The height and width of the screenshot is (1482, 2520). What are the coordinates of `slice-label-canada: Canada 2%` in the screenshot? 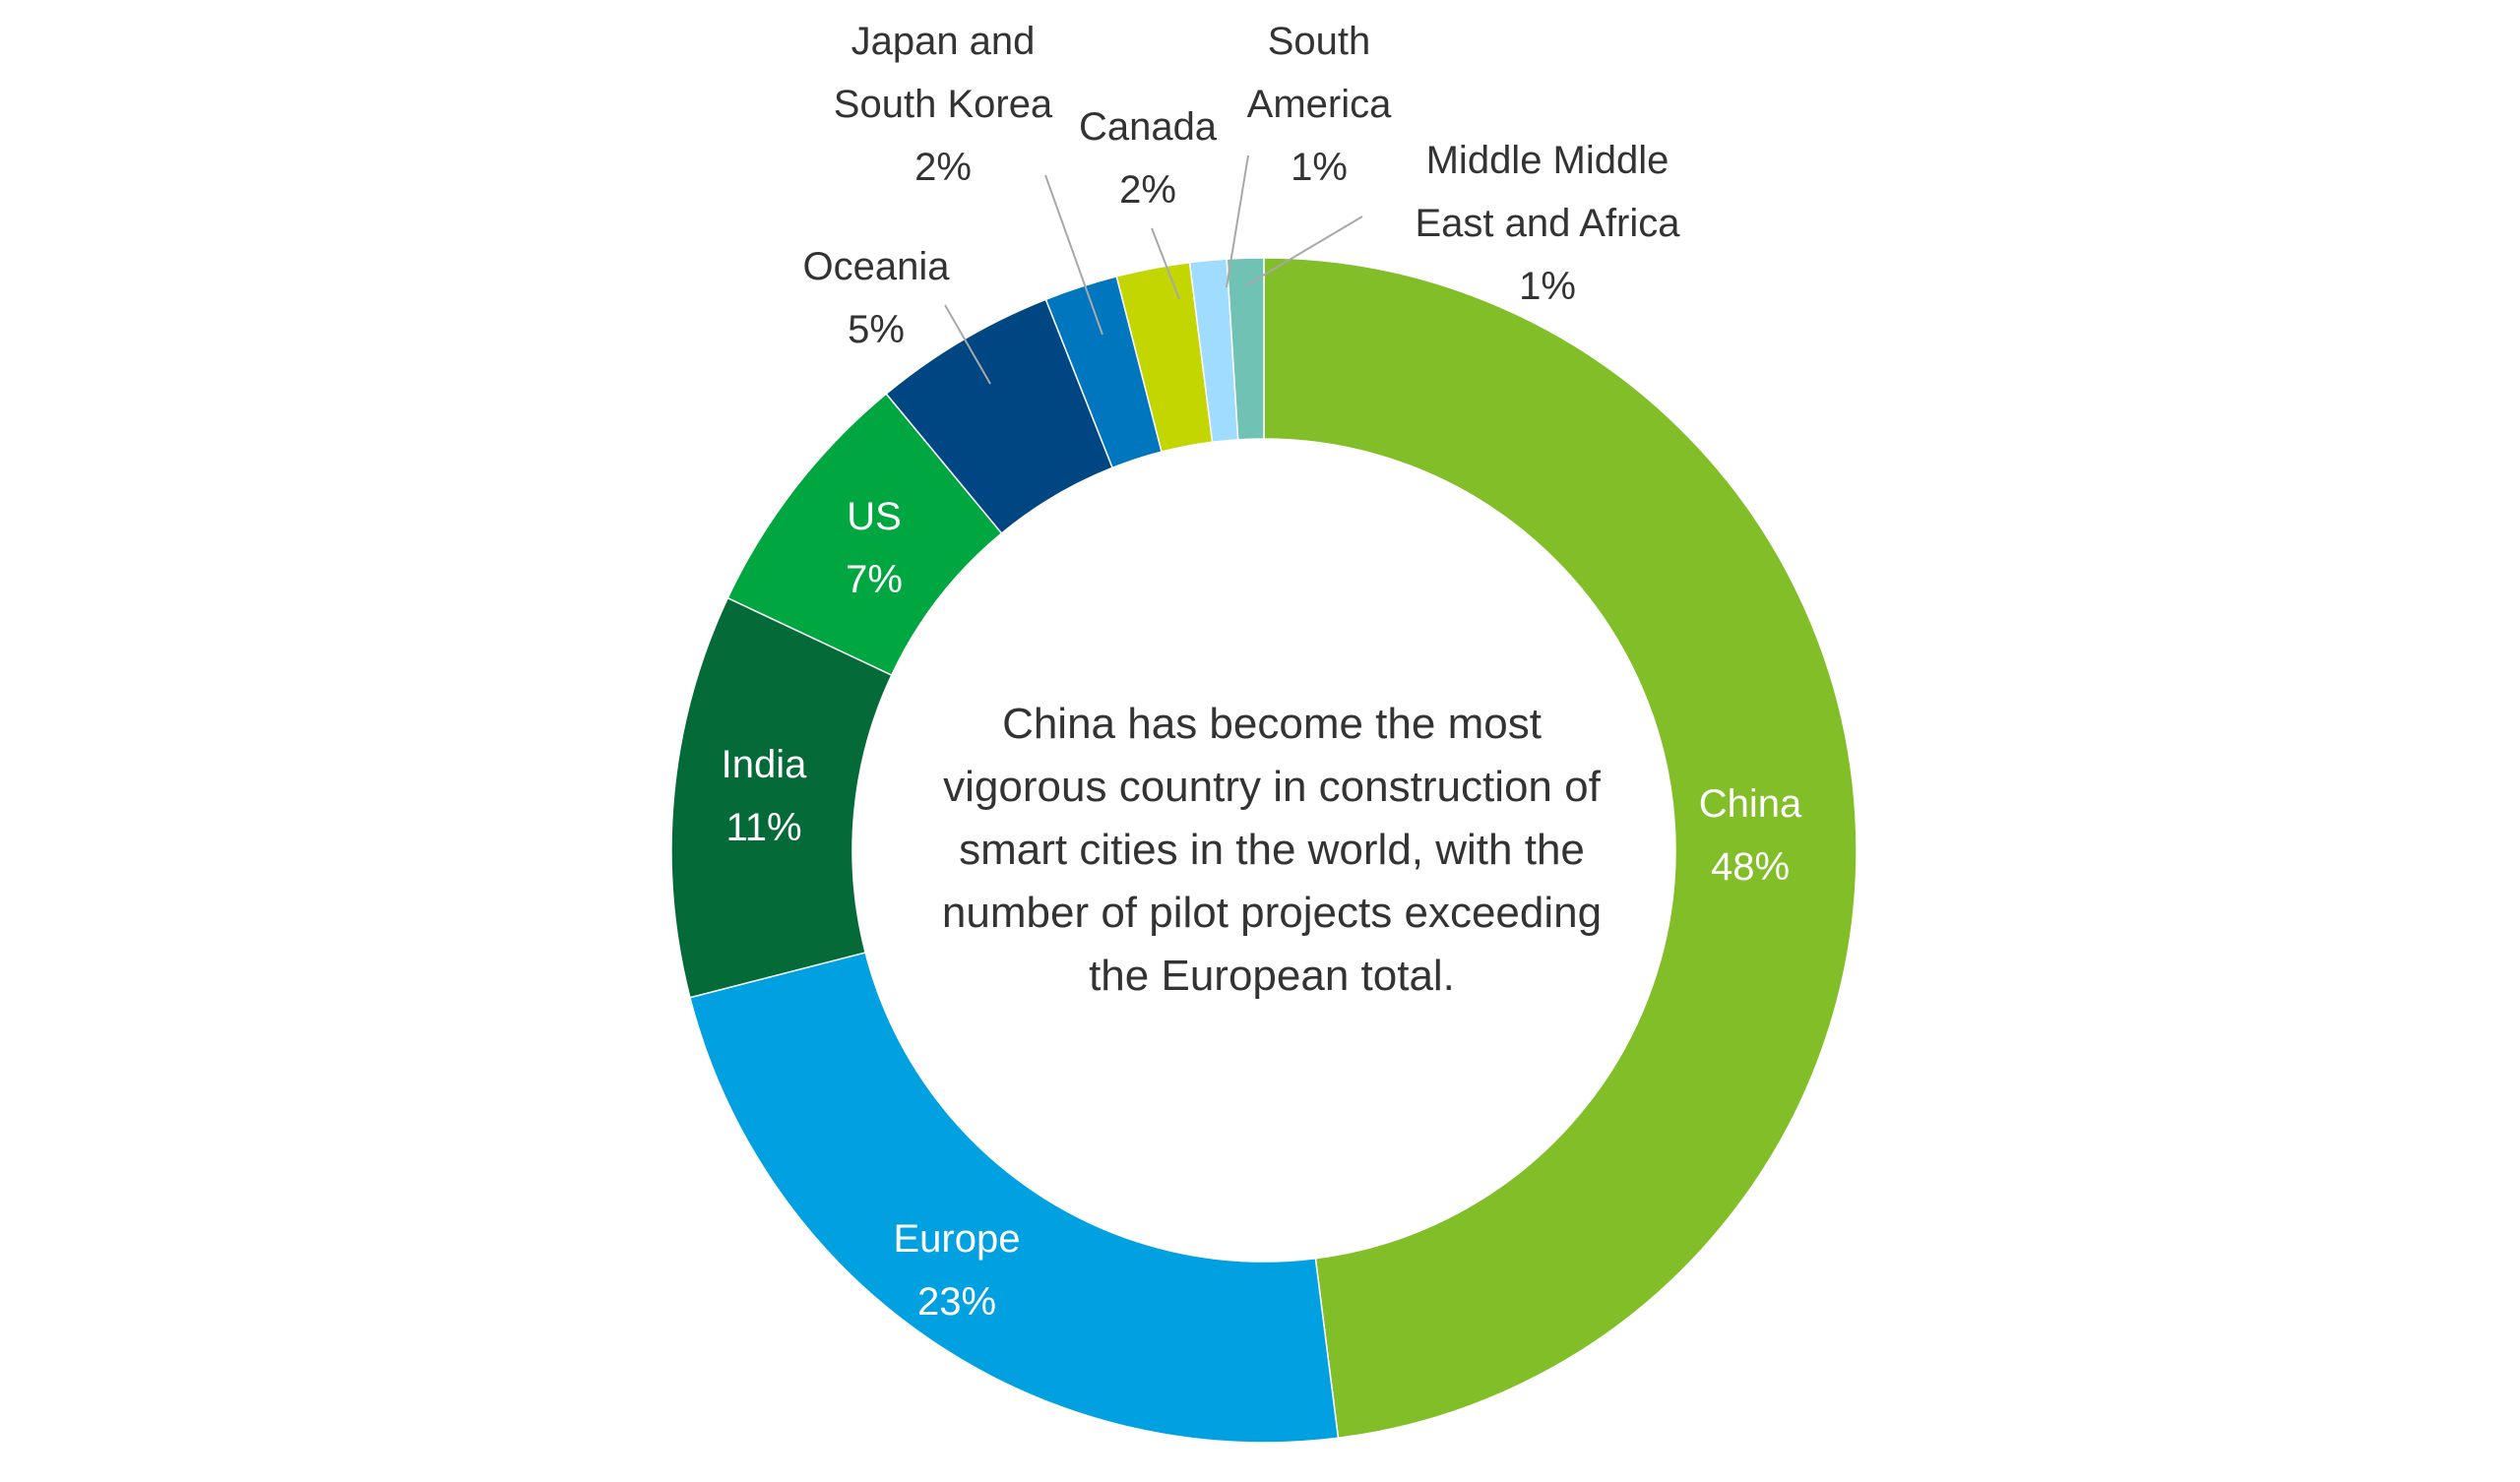 It's located at (1148, 158).